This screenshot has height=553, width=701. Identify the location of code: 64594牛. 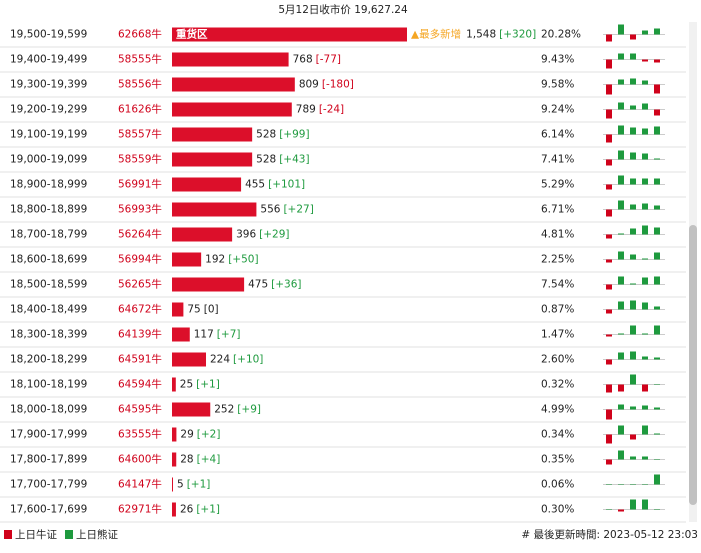
(140, 384).